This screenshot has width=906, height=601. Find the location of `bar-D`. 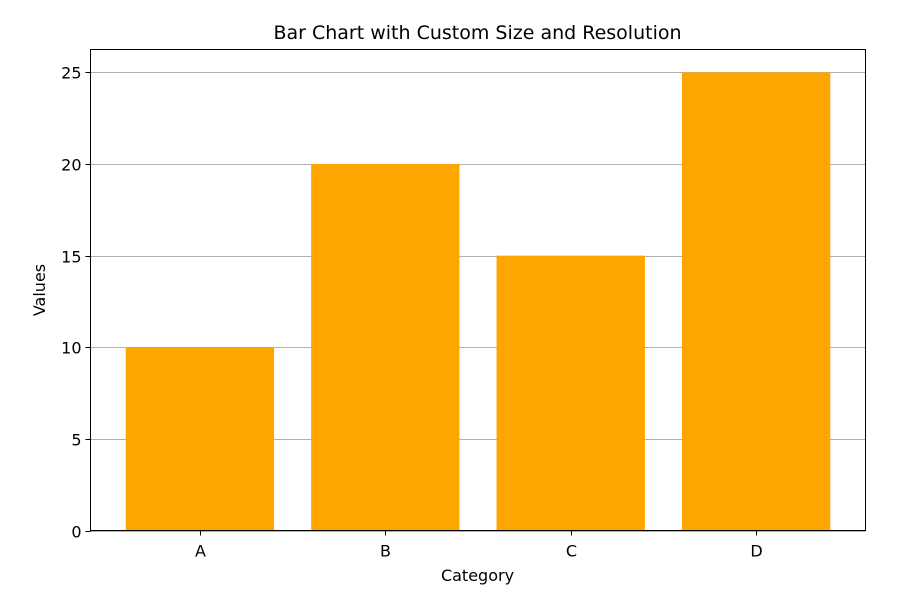

bar-D is located at coordinates (756, 301).